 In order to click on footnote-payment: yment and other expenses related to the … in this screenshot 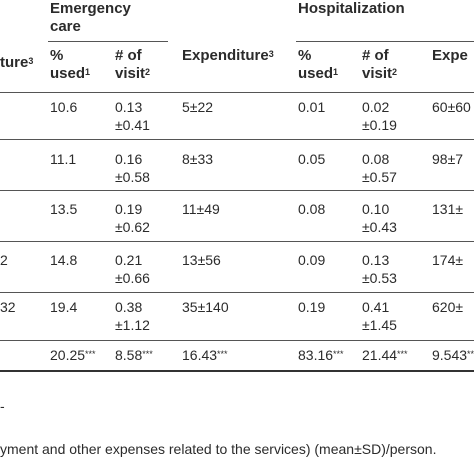, I will do `click(218, 449)`.